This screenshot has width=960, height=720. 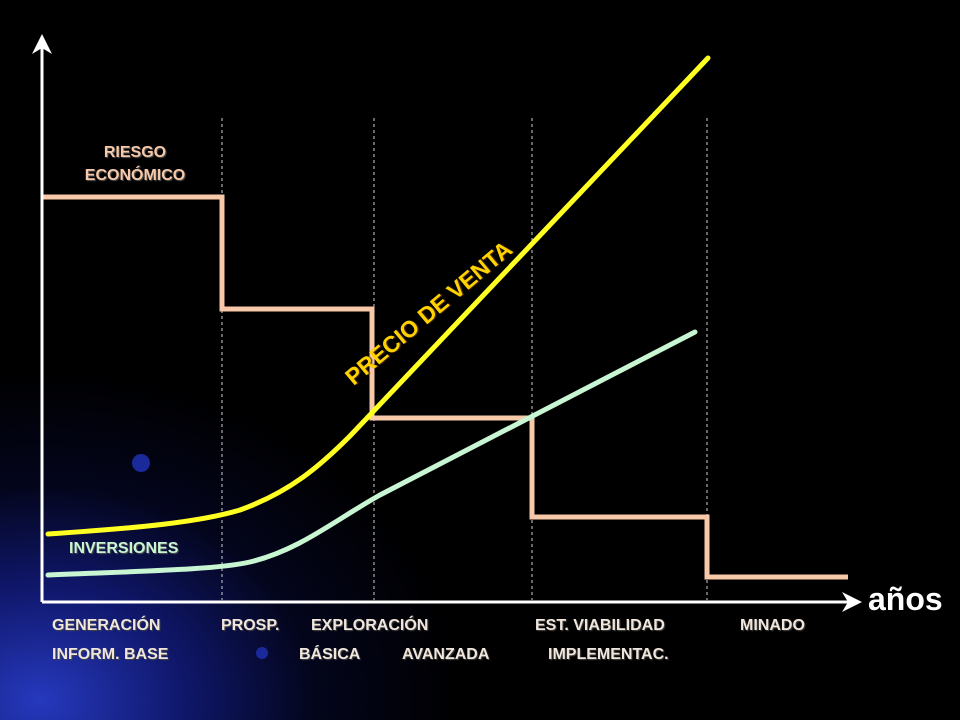 I want to click on phase-label-inform-base: INFORM. BASE, so click(x=110, y=654).